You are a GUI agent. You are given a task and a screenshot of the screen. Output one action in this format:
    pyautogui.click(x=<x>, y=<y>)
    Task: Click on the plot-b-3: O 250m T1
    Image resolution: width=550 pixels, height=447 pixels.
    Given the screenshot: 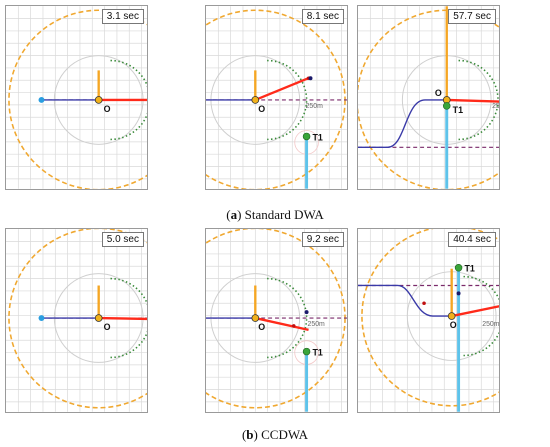 What is the action you would take?
    pyautogui.click(x=428, y=320)
    